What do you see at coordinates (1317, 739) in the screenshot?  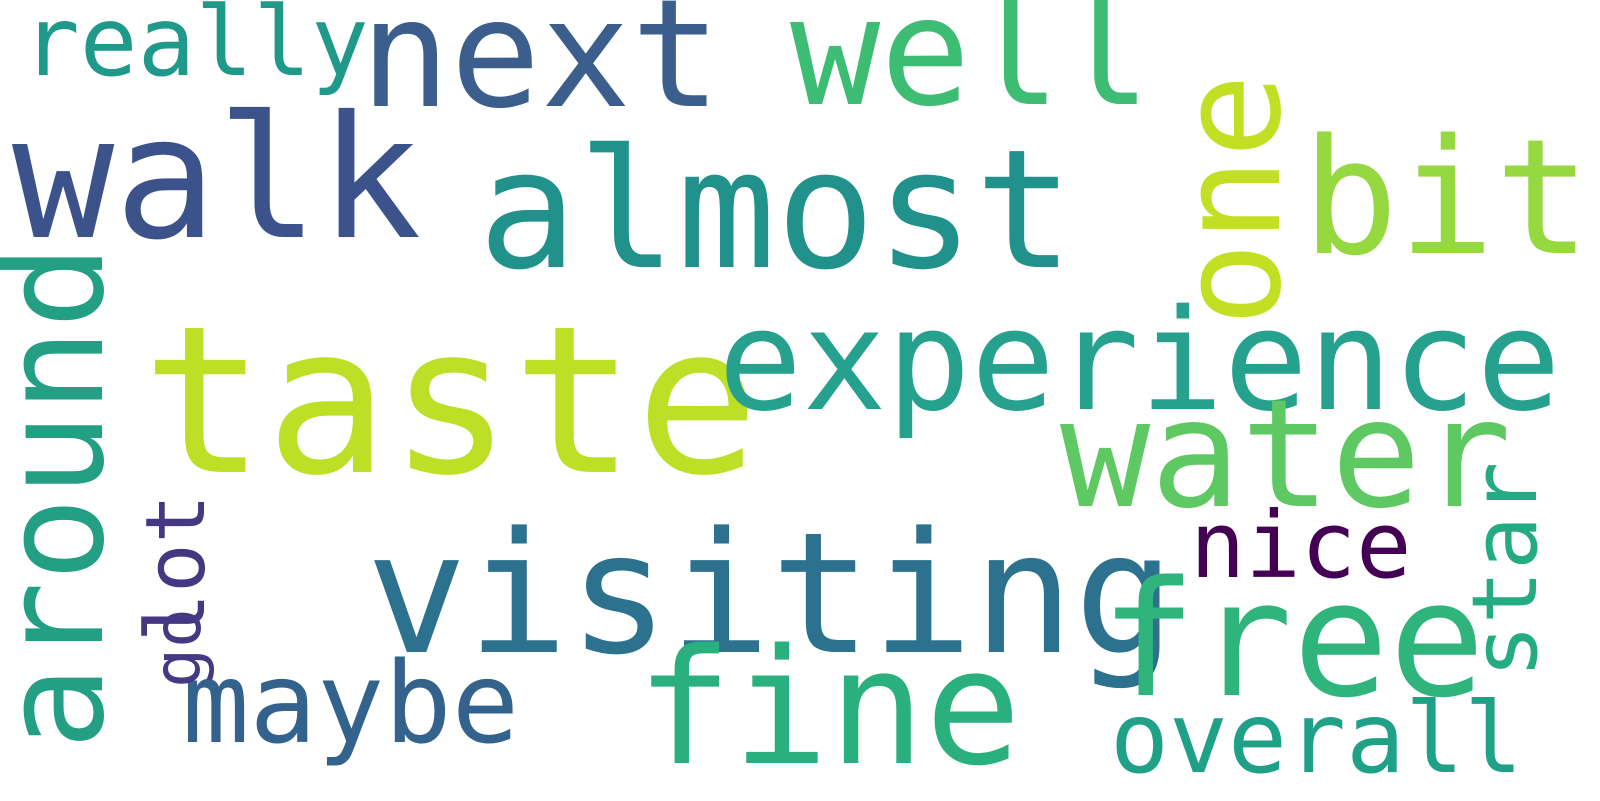 I see `word-overall: overall` at bounding box center [1317, 739].